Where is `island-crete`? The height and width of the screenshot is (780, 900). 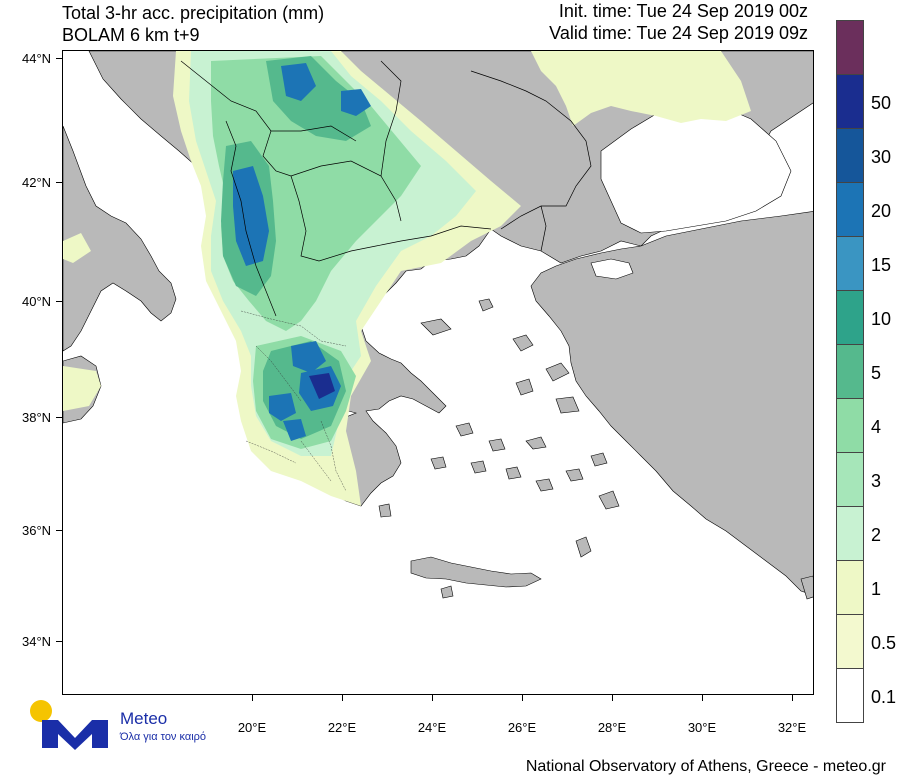 island-crete is located at coordinates (476, 572).